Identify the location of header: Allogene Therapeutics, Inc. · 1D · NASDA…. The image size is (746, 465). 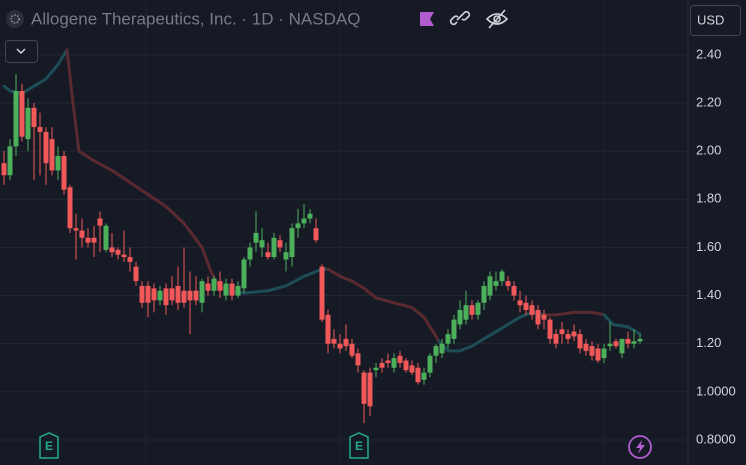
(373, 34).